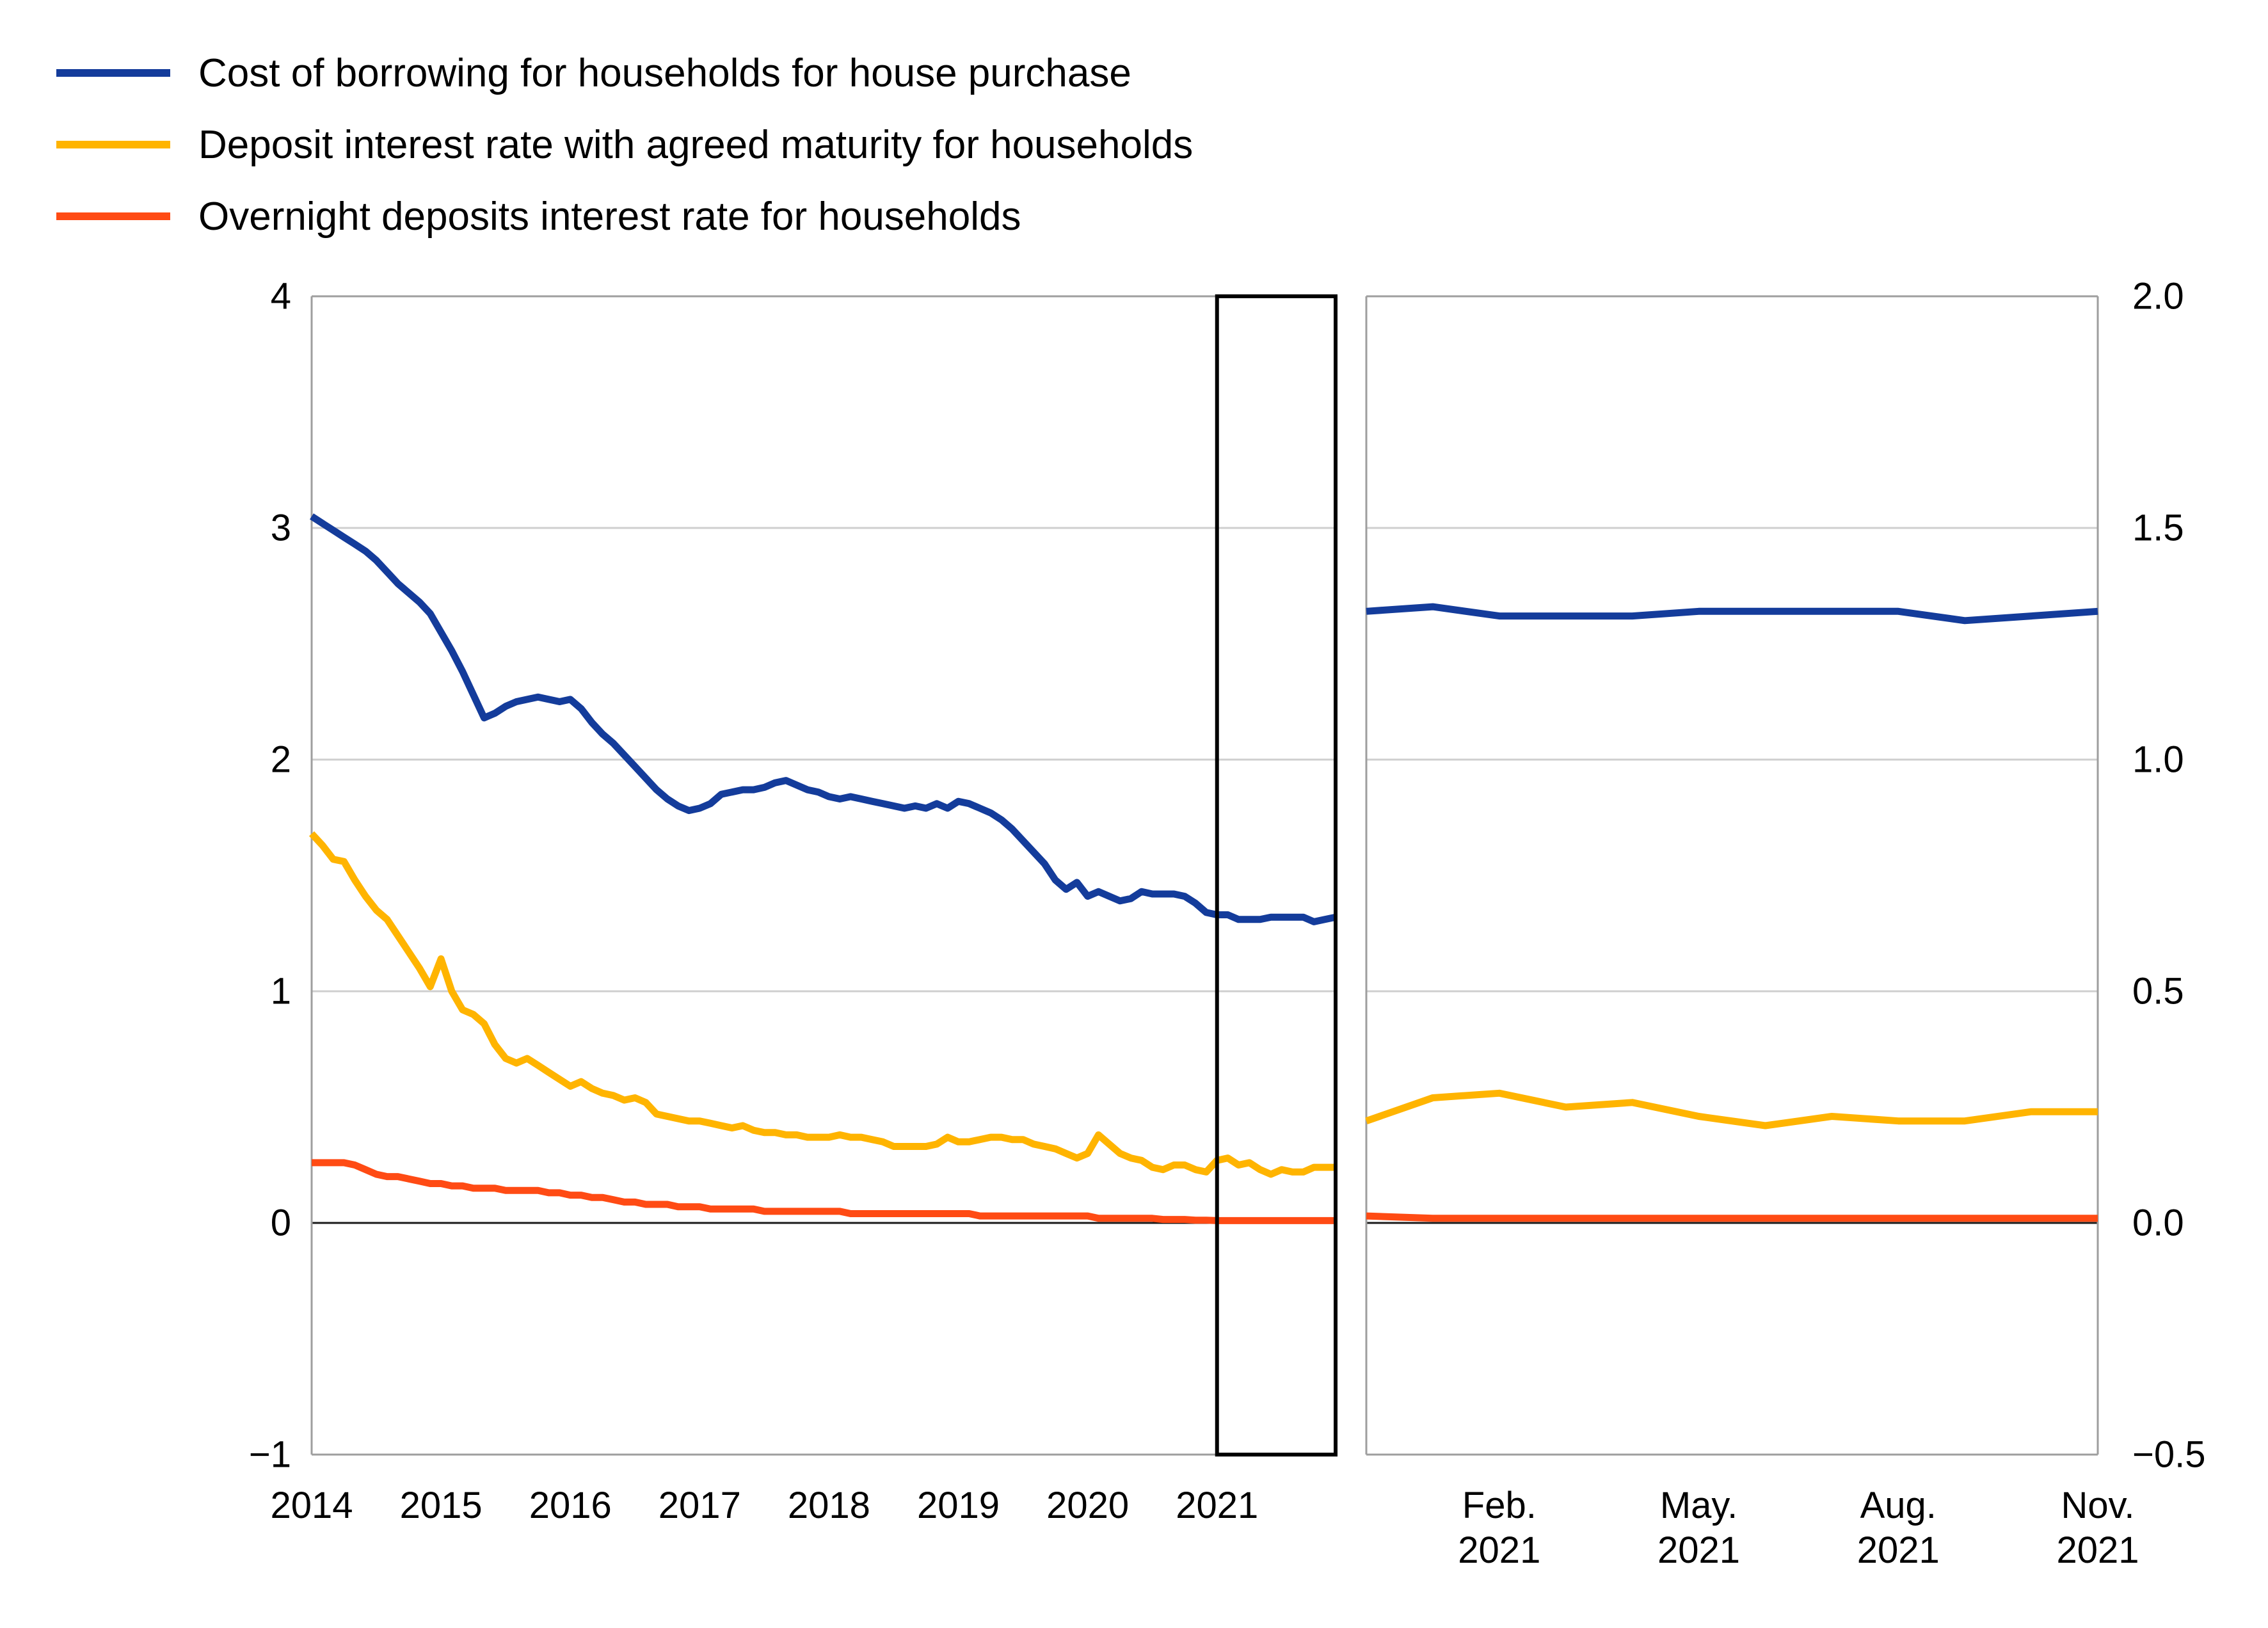 This screenshot has width=2268, height=1628. What do you see at coordinates (824, 1191) in the screenshot?
I see `series-line-overnight-rate-left` at bounding box center [824, 1191].